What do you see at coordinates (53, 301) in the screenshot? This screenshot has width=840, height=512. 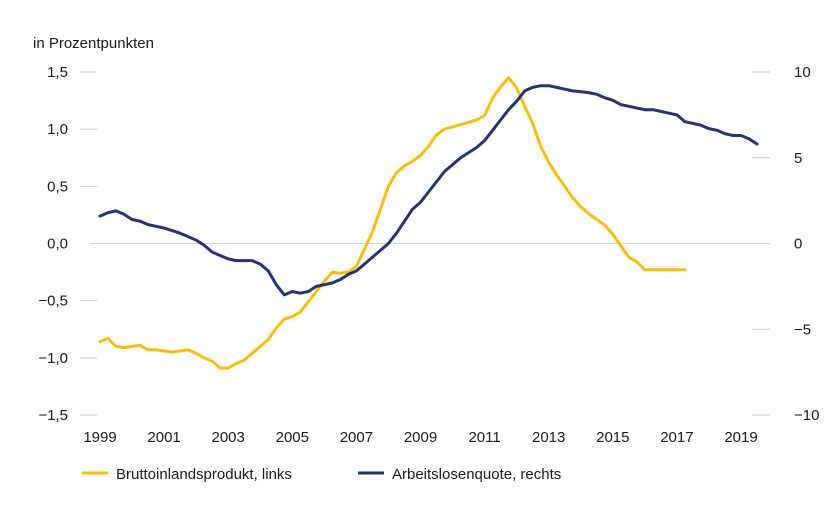 I see `left-y-tick-label: −0,5` at bounding box center [53, 301].